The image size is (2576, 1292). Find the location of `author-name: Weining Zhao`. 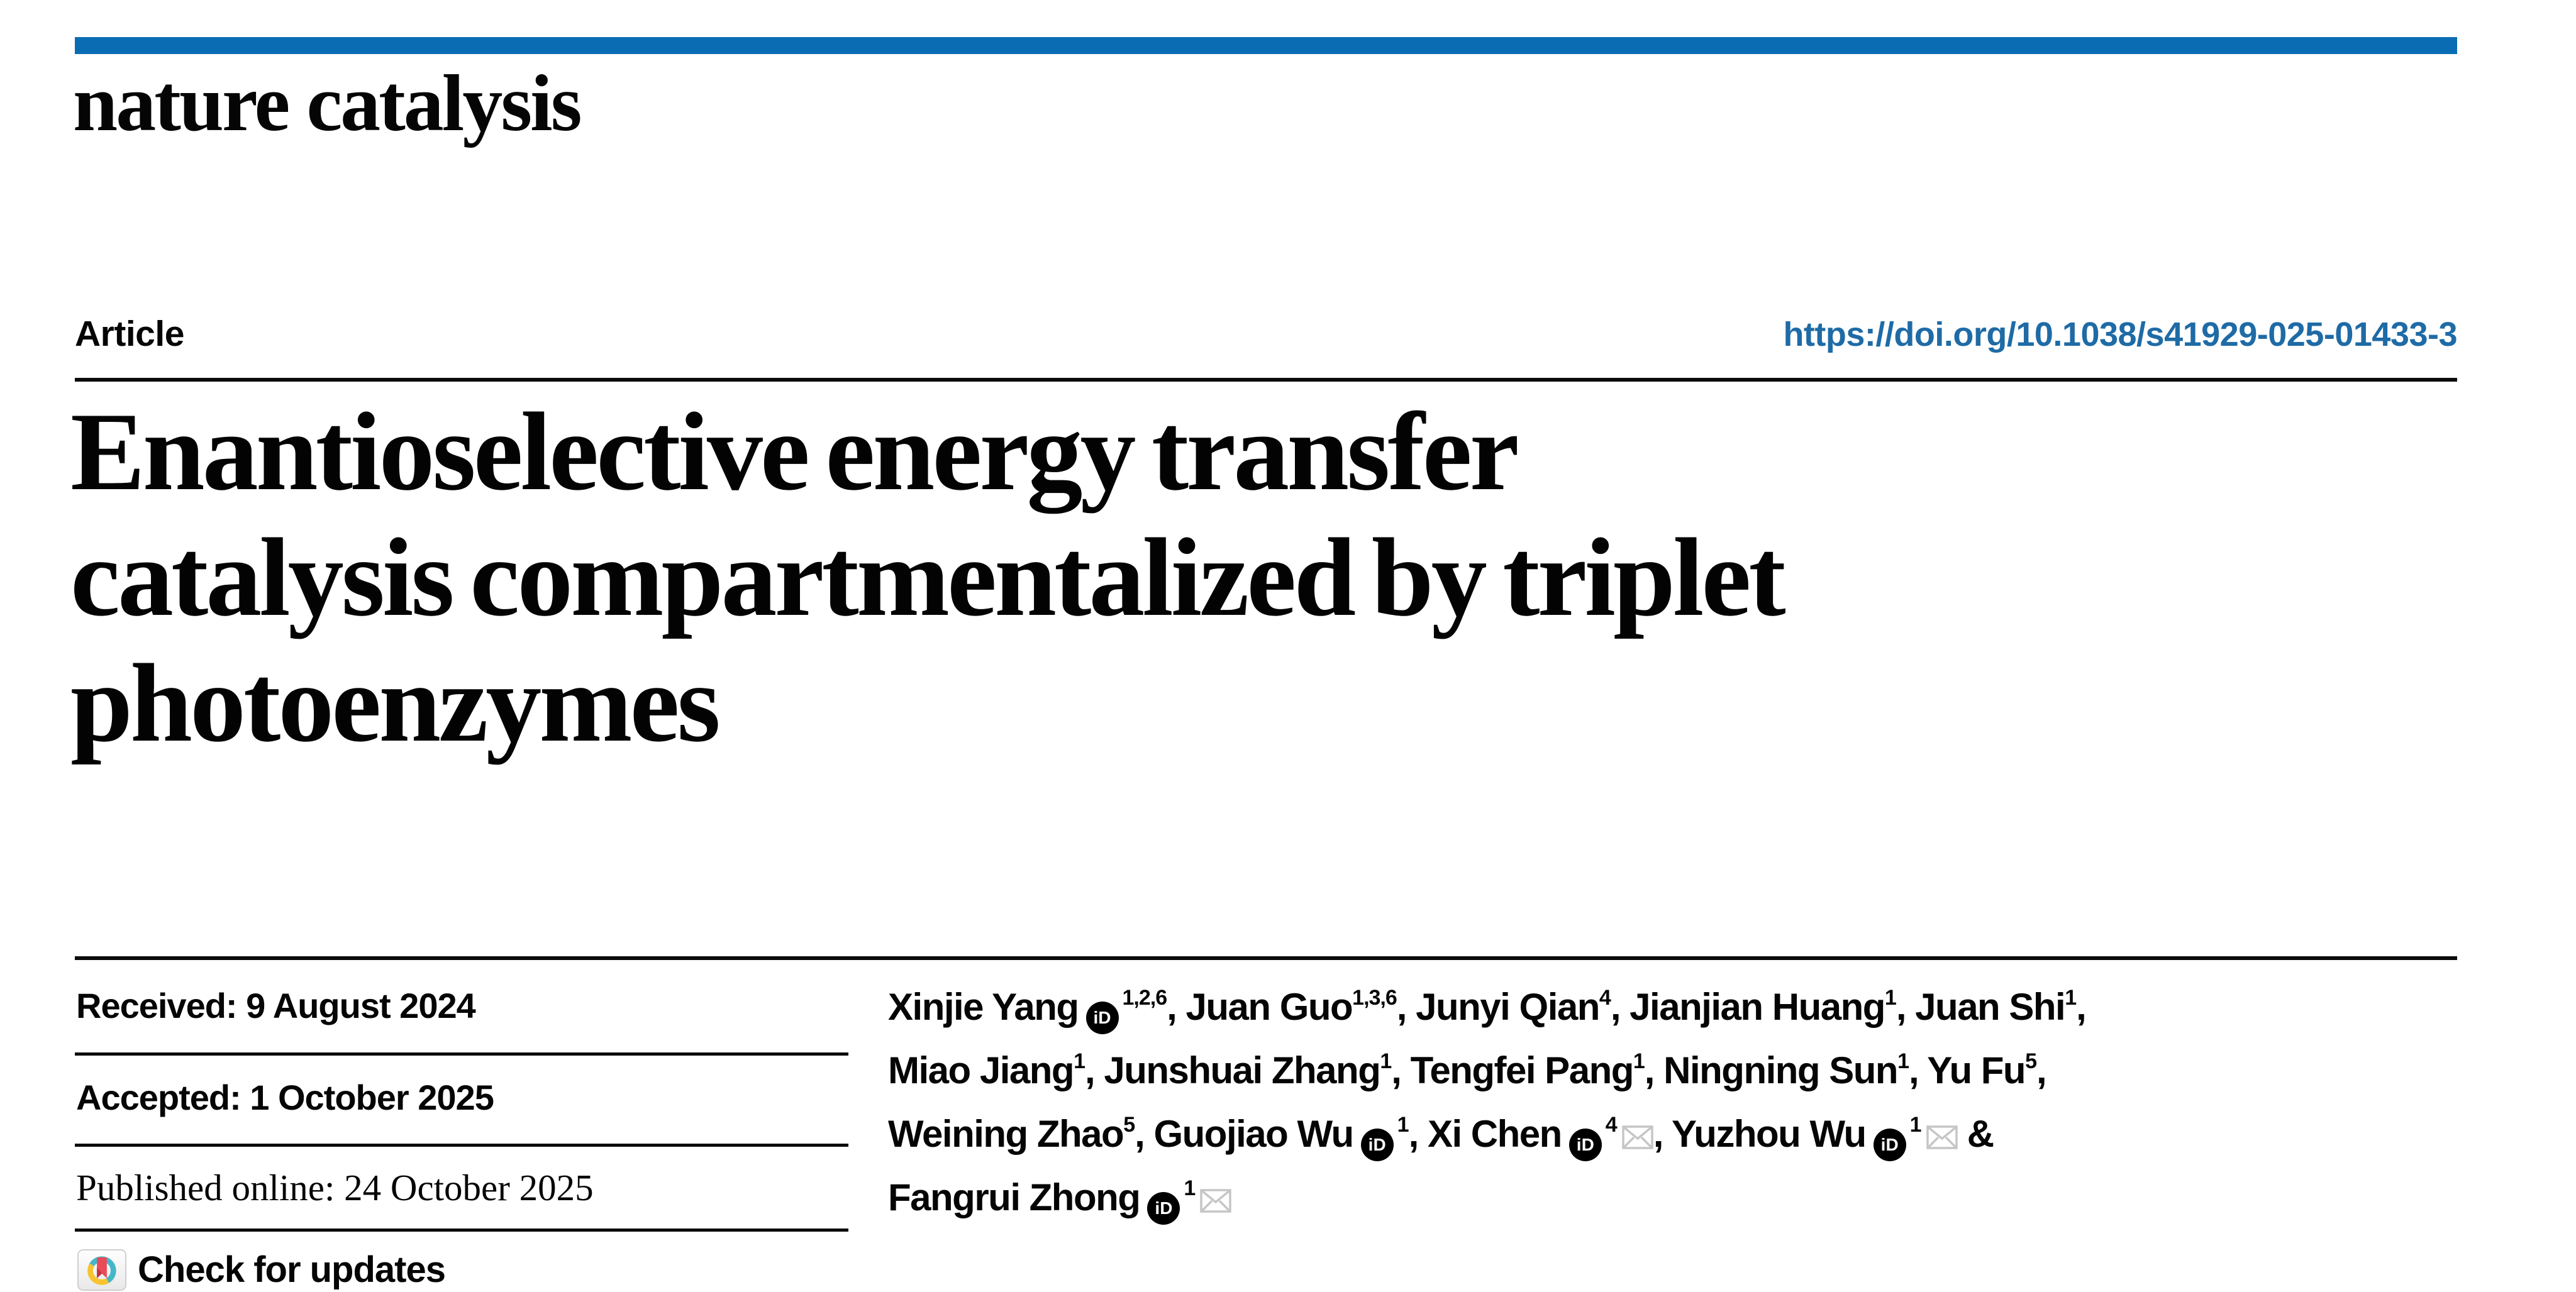

author-name: Weining Zhao is located at coordinates (1006, 1134).